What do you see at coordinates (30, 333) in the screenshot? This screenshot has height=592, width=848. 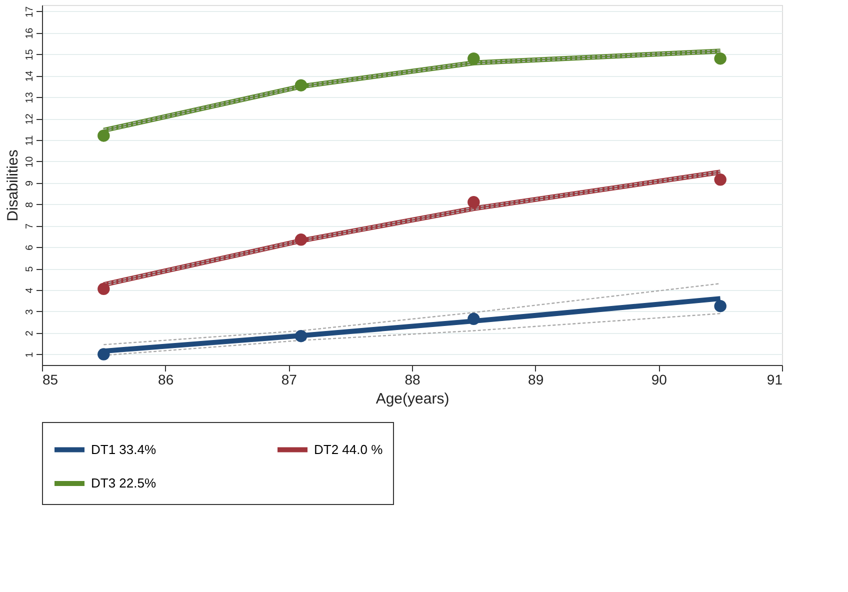 I see `y-tick-label: 2` at bounding box center [30, 333].